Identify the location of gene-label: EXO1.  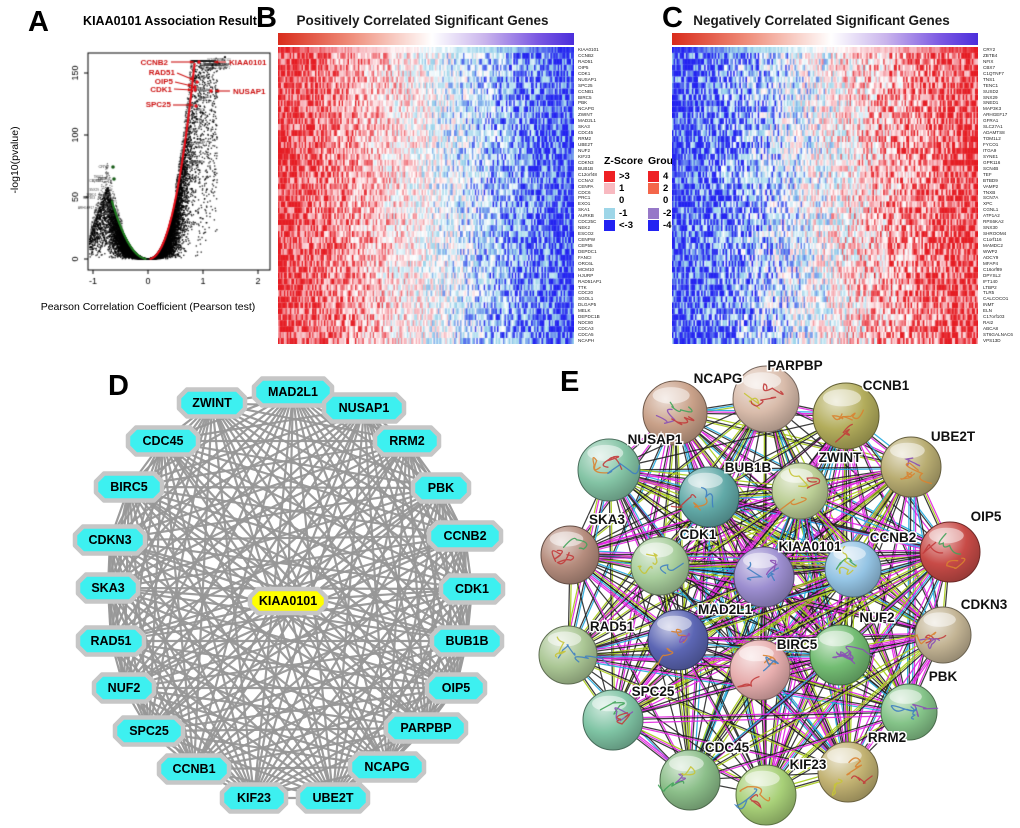
(584, 204).